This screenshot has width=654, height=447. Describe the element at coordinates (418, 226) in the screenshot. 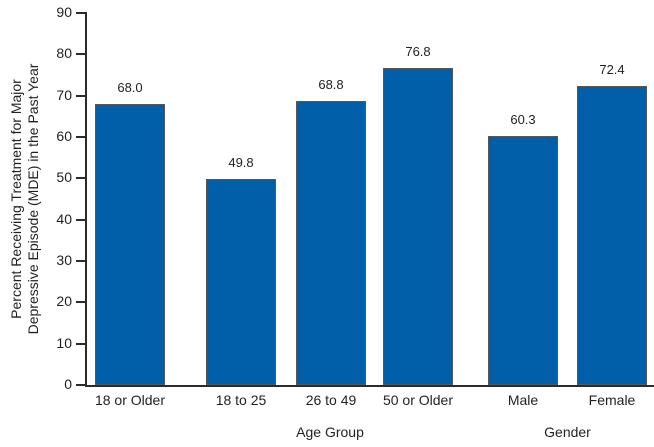

I see `bar-50-or-older` at that location.